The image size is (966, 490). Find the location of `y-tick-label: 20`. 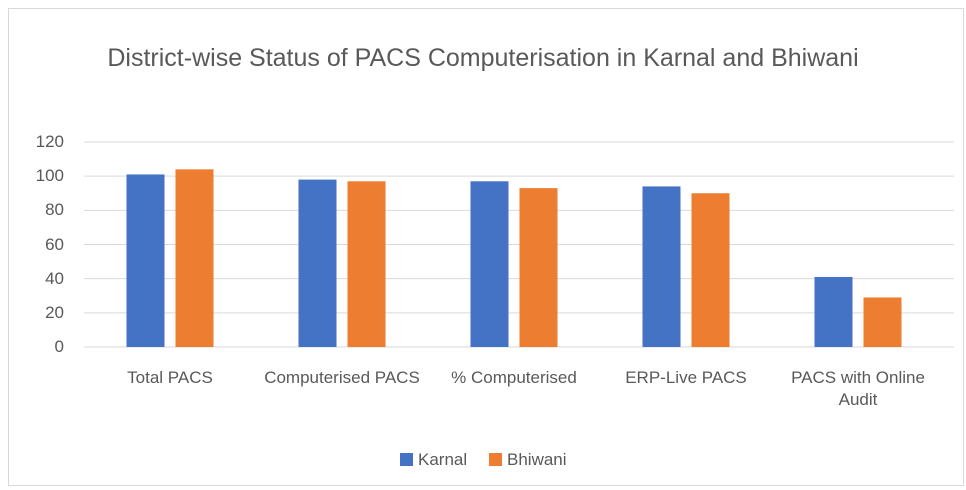

y-tick-label: 20 is located at coordinates (54, 312).